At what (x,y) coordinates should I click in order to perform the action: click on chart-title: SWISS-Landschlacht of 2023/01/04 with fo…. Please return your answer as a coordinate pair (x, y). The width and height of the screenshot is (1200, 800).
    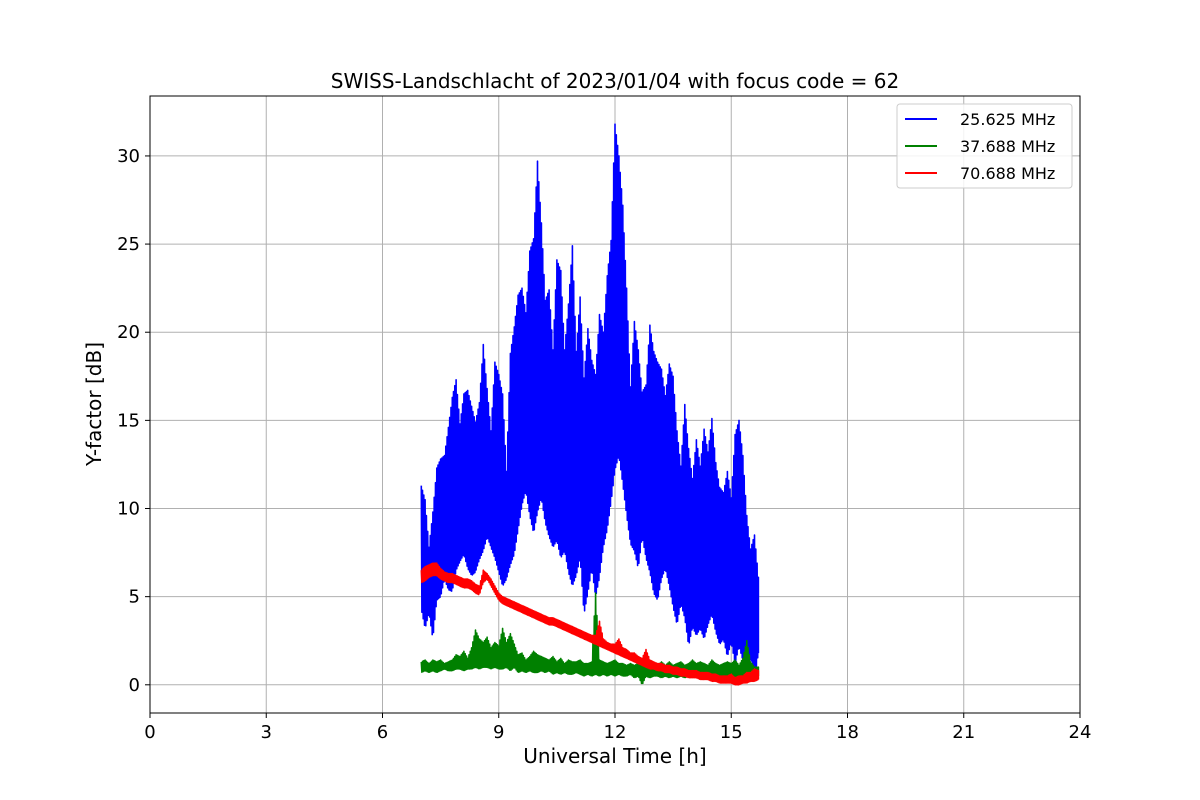
    Looking at the image, I should click on (615, 81).